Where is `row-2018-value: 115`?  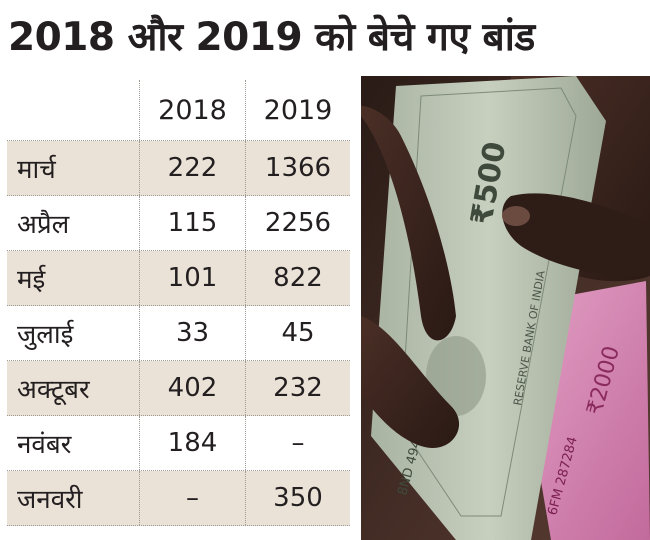 row-2018-value: 115 is located at coordinates (193, 223).